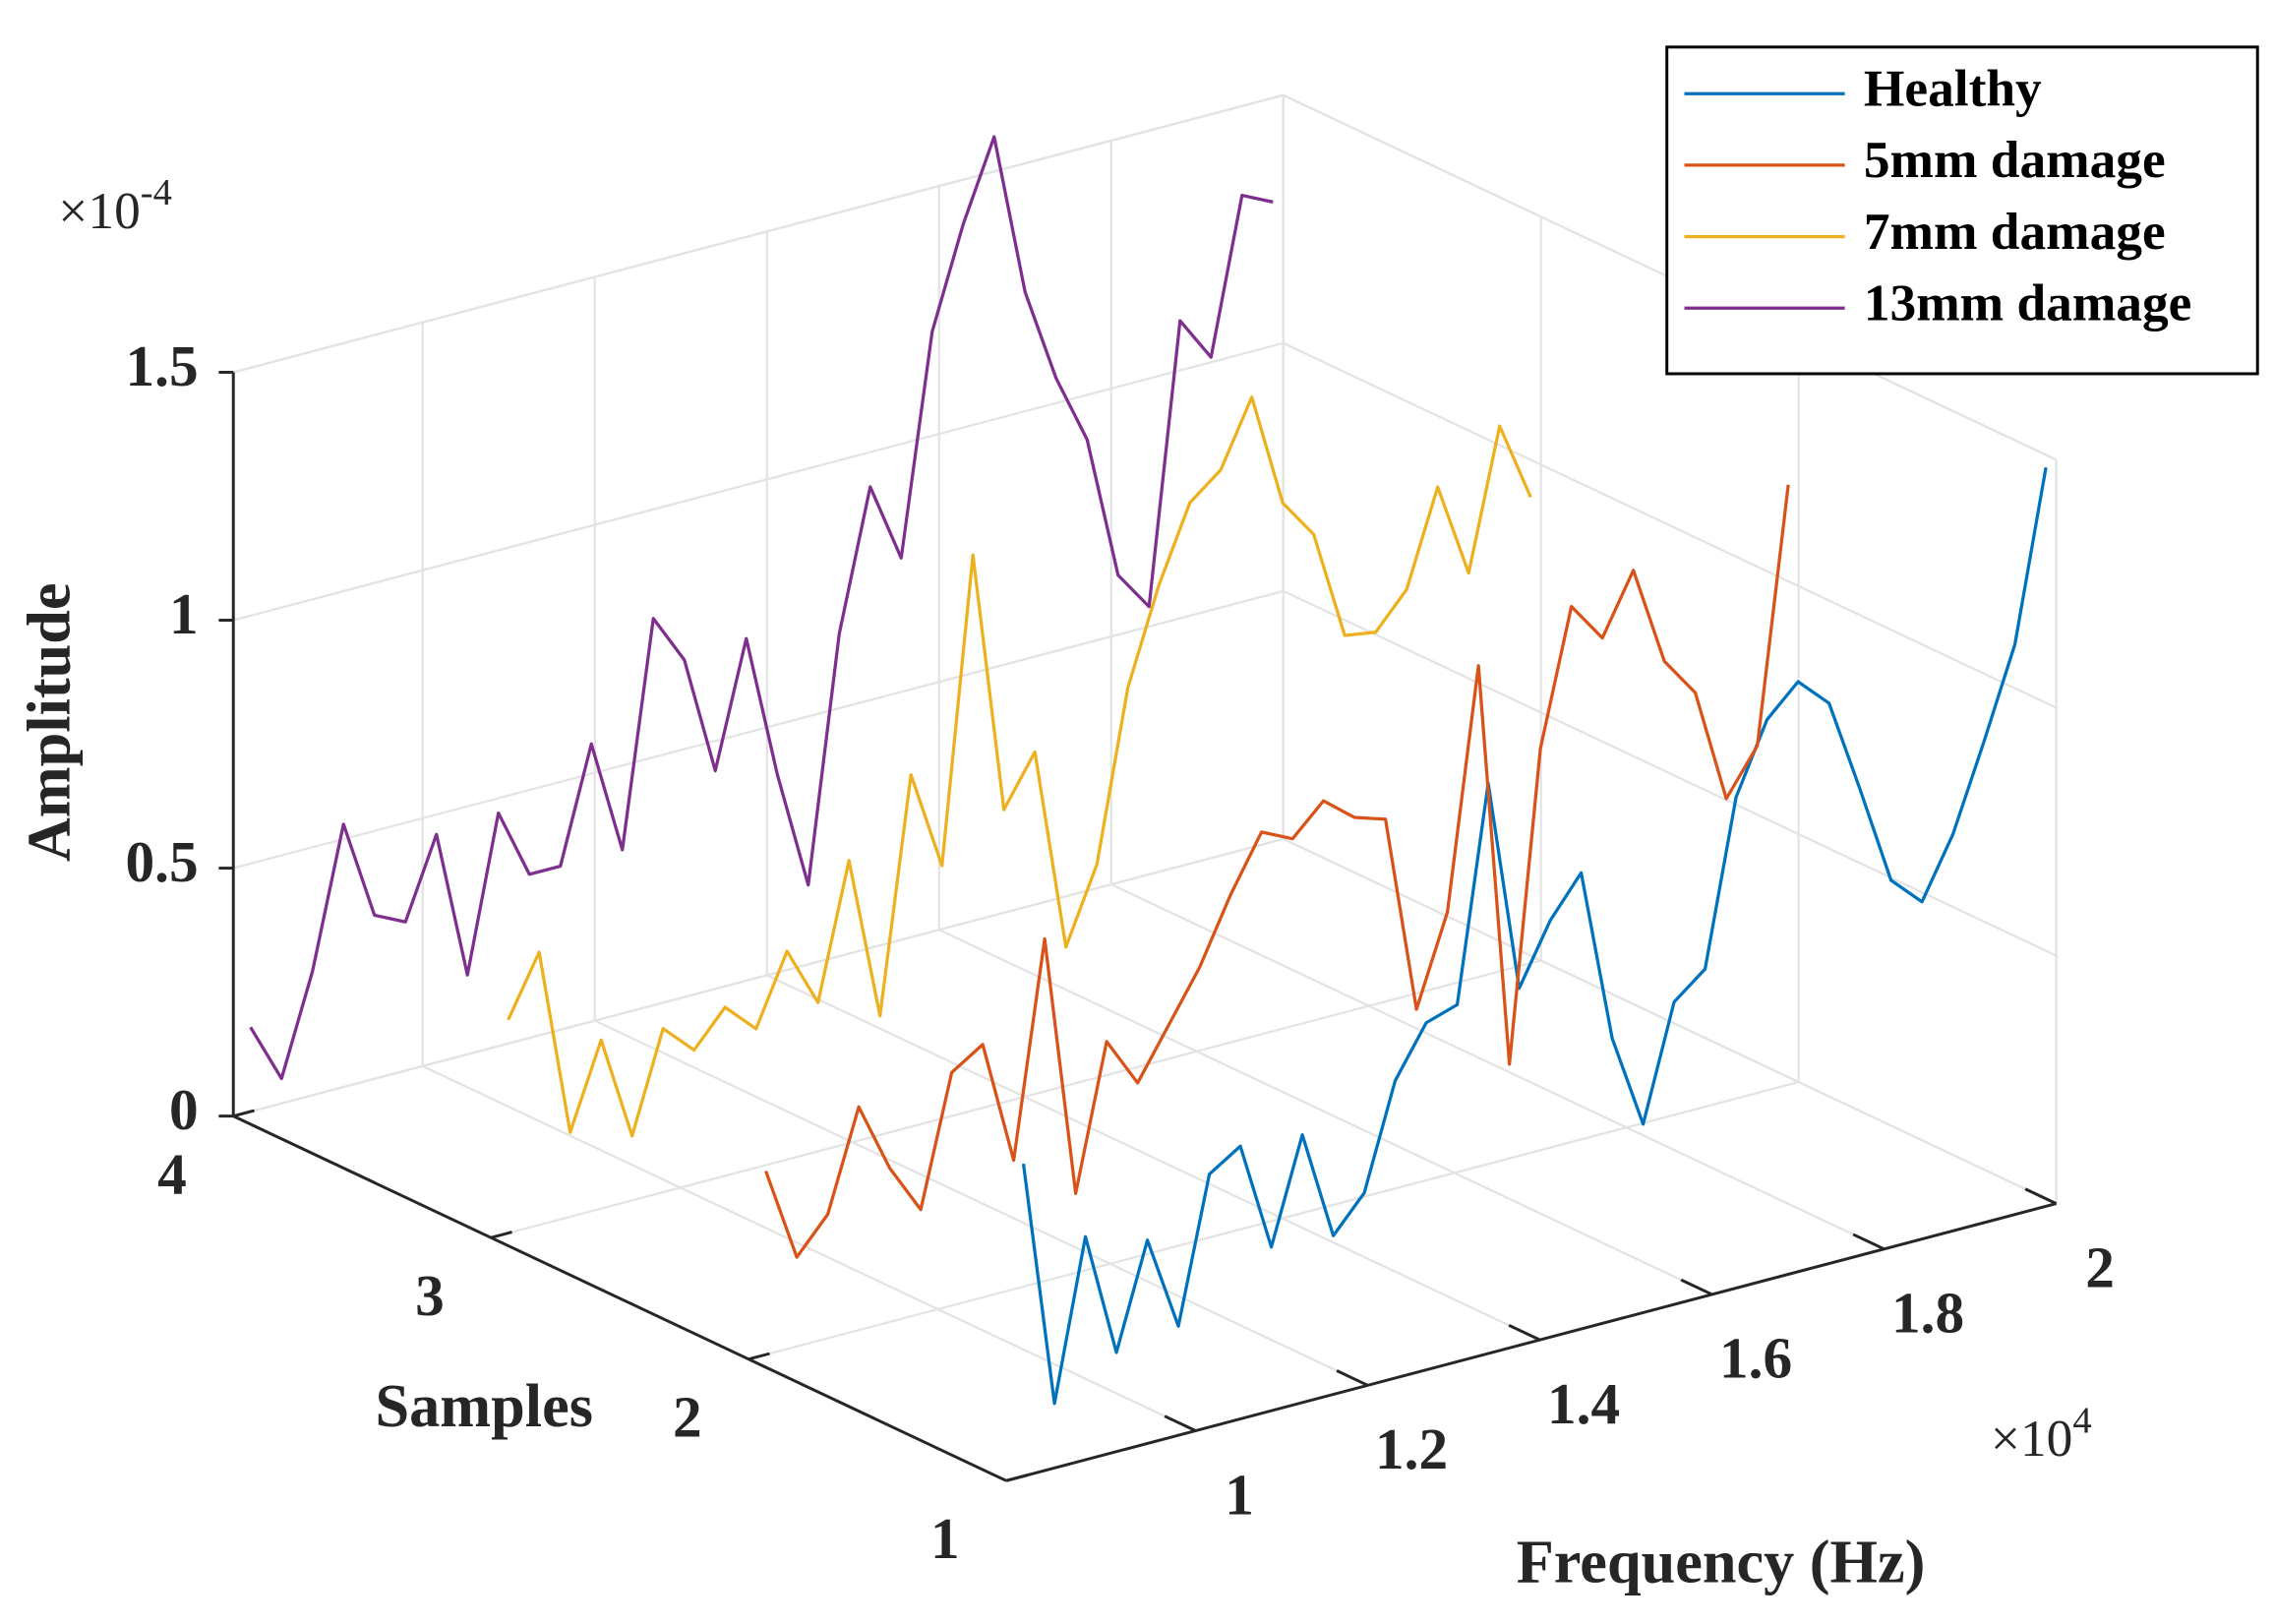 This screenshot has width=2275, height=1624. Describe the element at coordinates (2015, 231) in the screenshot. I see `legend-label: 7mm damage` at that location.